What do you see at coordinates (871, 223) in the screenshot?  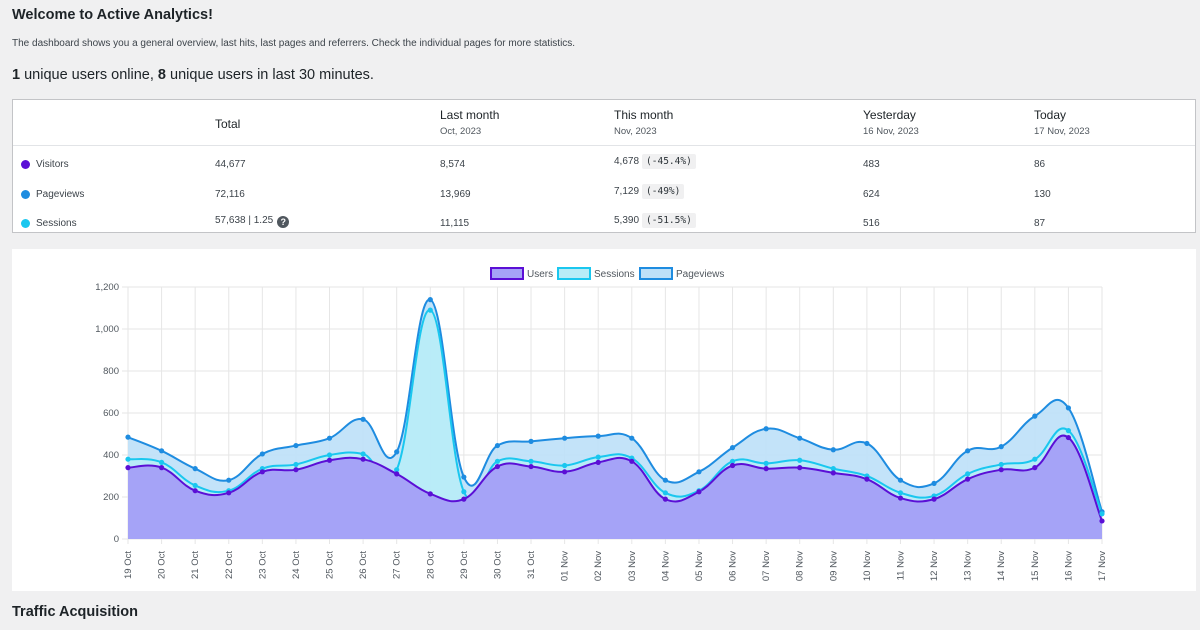 I see `yesterday-value: 516` at bounding box center [871, 223].